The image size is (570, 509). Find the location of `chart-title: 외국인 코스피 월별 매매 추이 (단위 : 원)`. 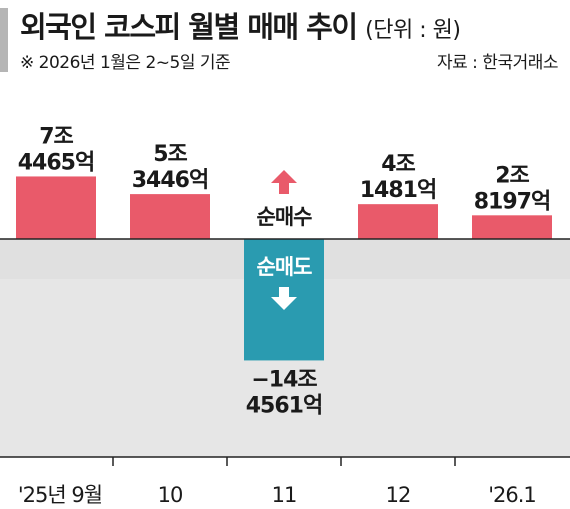

chart-title: 외국인 코스피 월별 매매 추이 (단위 : 원) is located at coordinates (240, 25).